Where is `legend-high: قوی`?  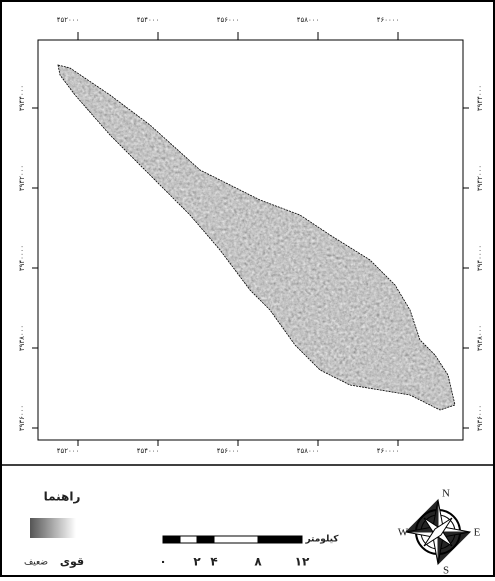
legend-high: قوی is located at coordinates (72, 561).